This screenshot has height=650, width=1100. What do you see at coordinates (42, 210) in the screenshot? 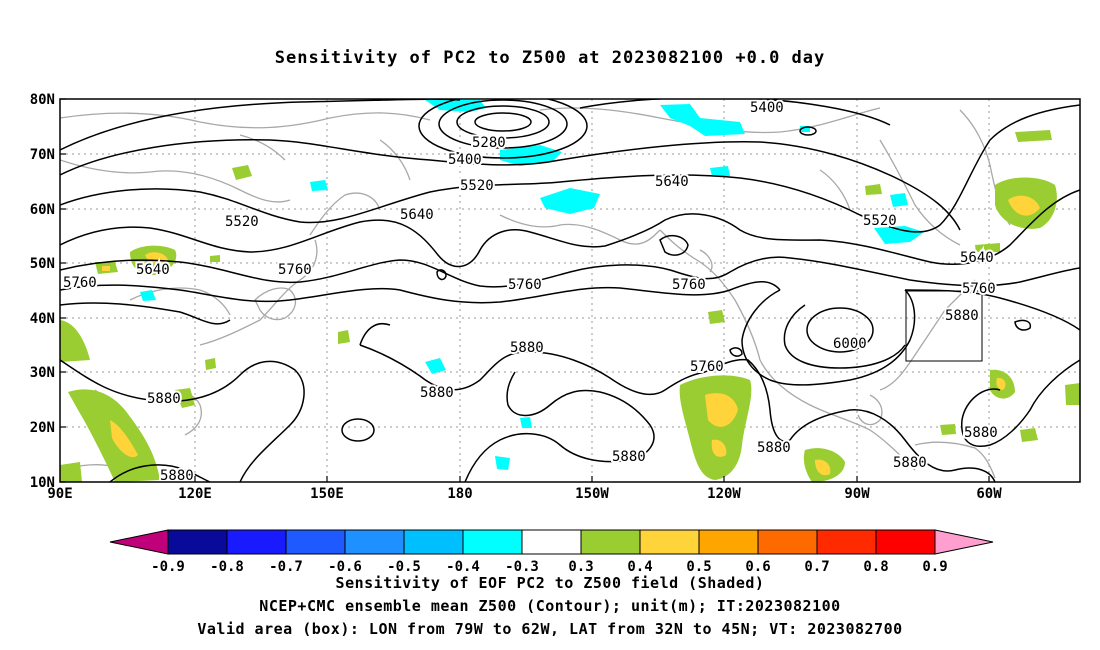
I see `lat-label: 60N` at bounding box center [42, 210].